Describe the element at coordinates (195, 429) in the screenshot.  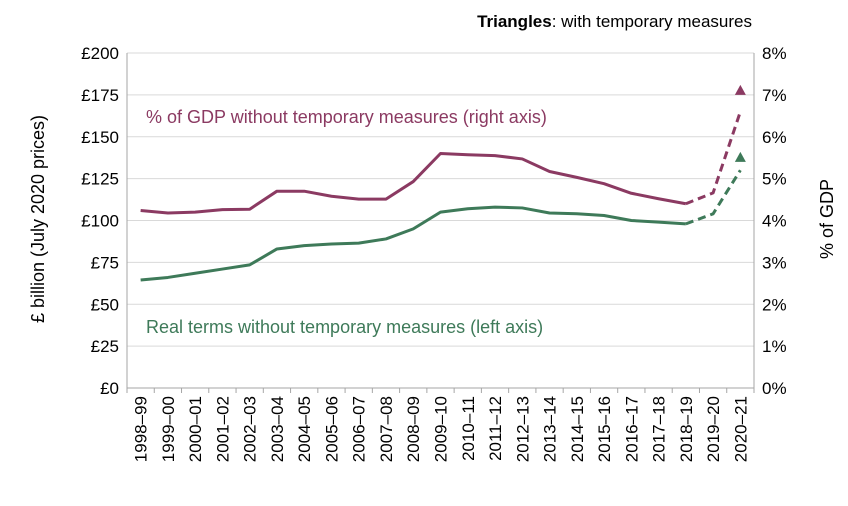
I see `x-tick-label: 2000–01` at that location.